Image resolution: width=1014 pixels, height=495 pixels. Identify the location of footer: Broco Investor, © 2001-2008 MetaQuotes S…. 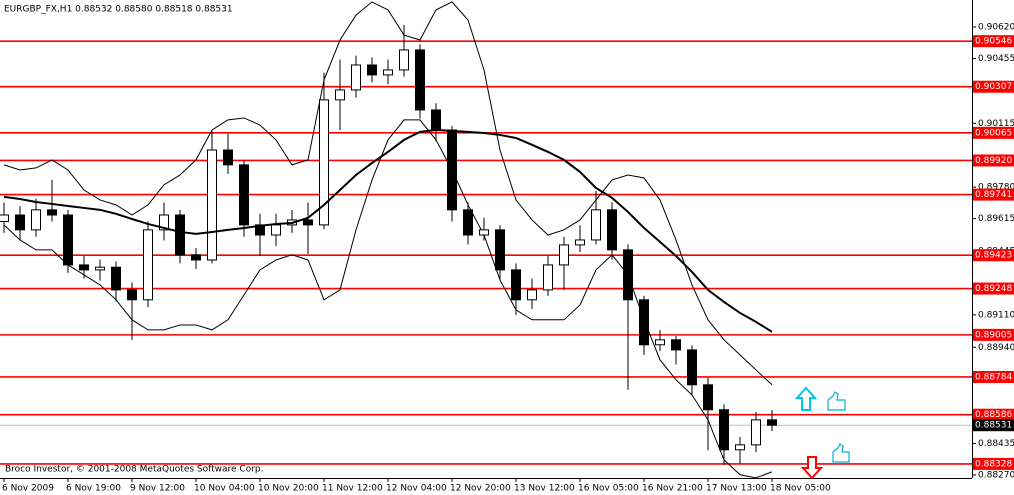
(134, 470).